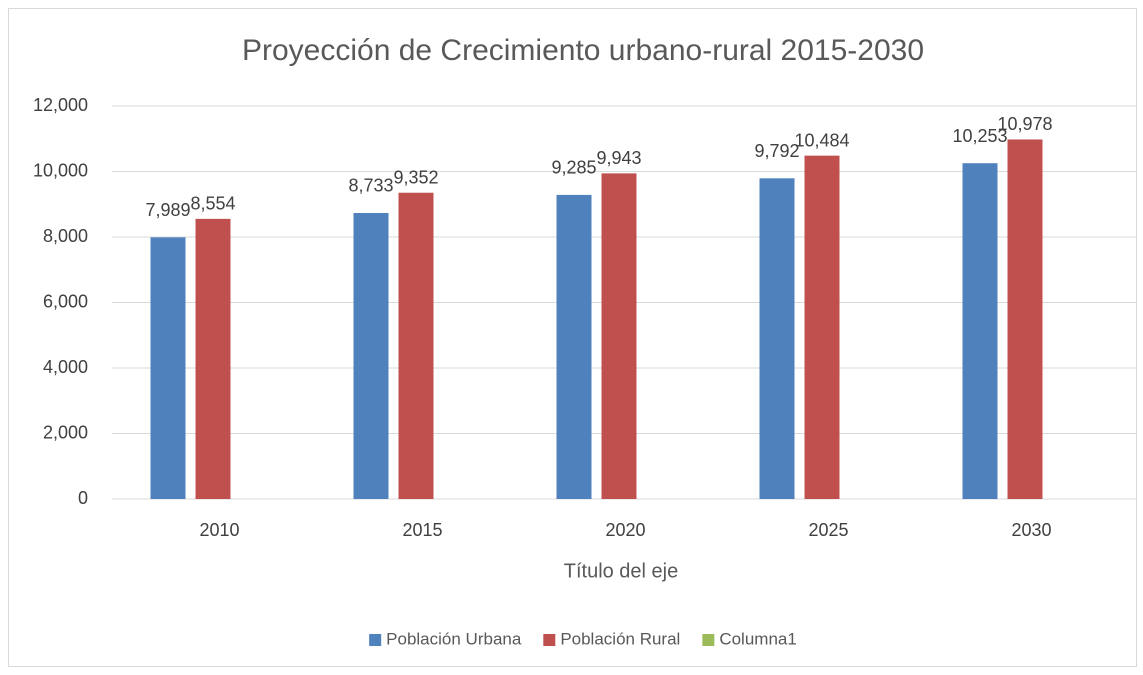 This screenshot has height=675, width=1143. What do you see at coordinates (83, 498) in the screenshot?
I see `y-tick-label: 0` at bounding box center [83, 498].